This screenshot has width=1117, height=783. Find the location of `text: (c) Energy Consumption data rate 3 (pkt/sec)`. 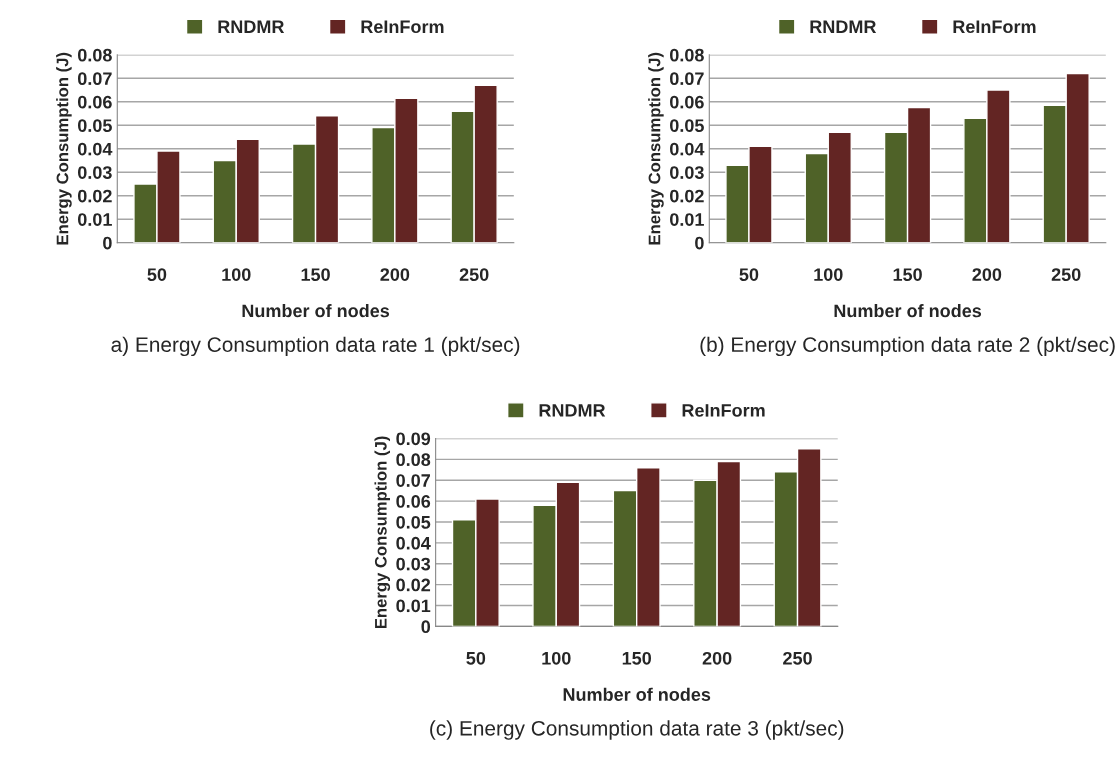

text: (c) Energy Consumption data rate 3 (pkt/sec) is located at coordinates (637, 730).